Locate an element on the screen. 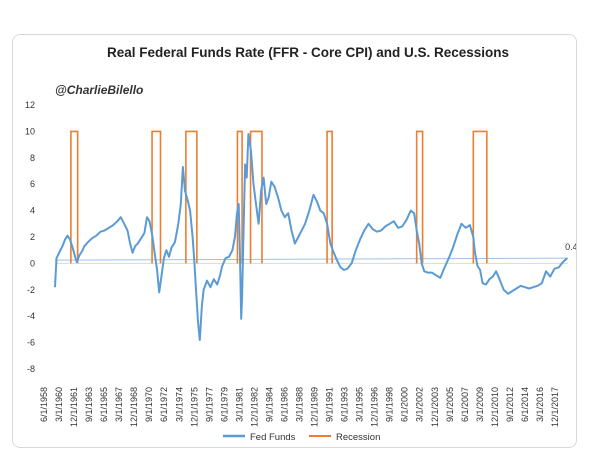 Image resolution: width=599 pixels, height=453 pixels. x-tick-label: 12/1/2010 is located at coordinates (495, 407).